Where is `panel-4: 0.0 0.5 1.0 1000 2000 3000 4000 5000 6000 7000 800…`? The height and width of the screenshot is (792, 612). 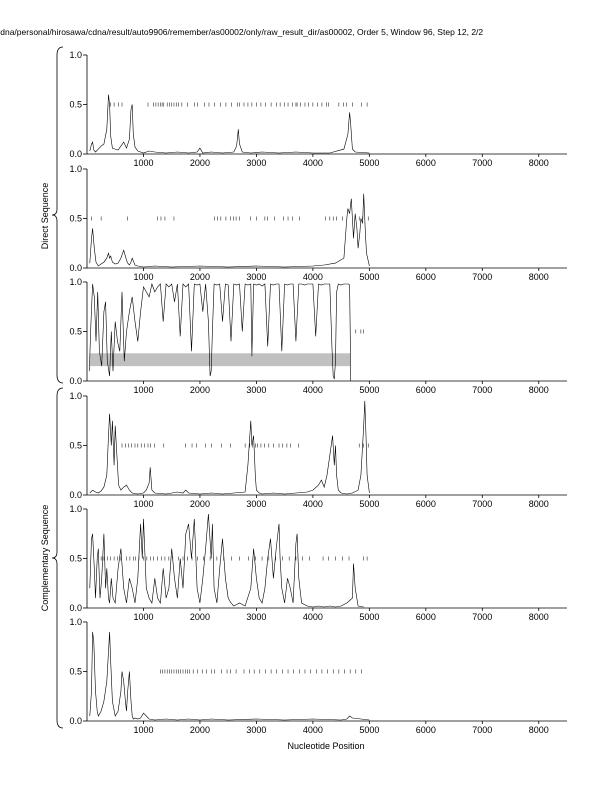 panel-4: 0.0 0.5 1.0 1000 2000 3000 4000 5000 6000 7000 800… is located at coordinates (318, 450).